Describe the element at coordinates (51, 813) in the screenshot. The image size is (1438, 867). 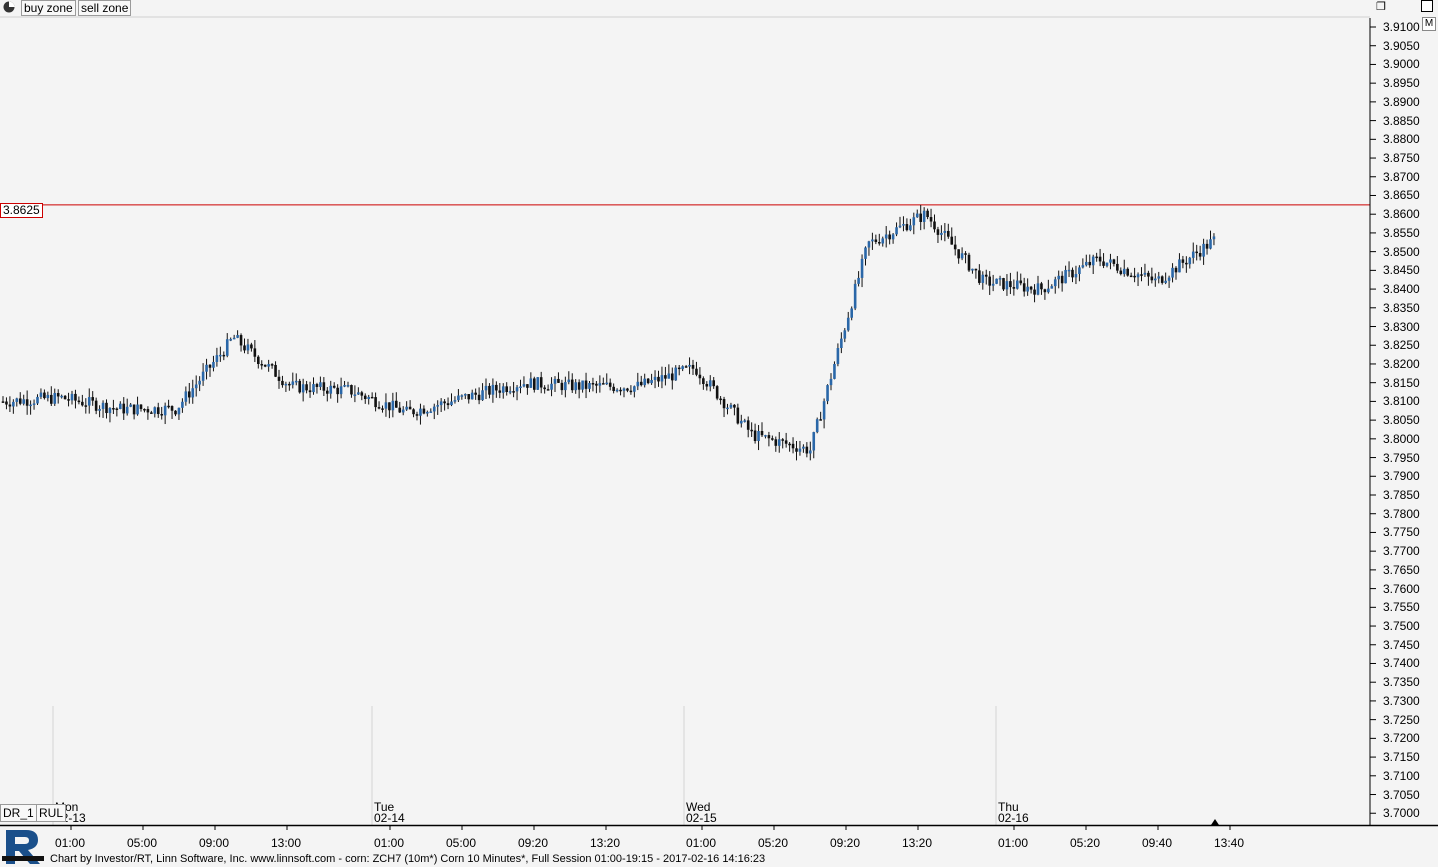
I see `rul-button: RUL` at that location.